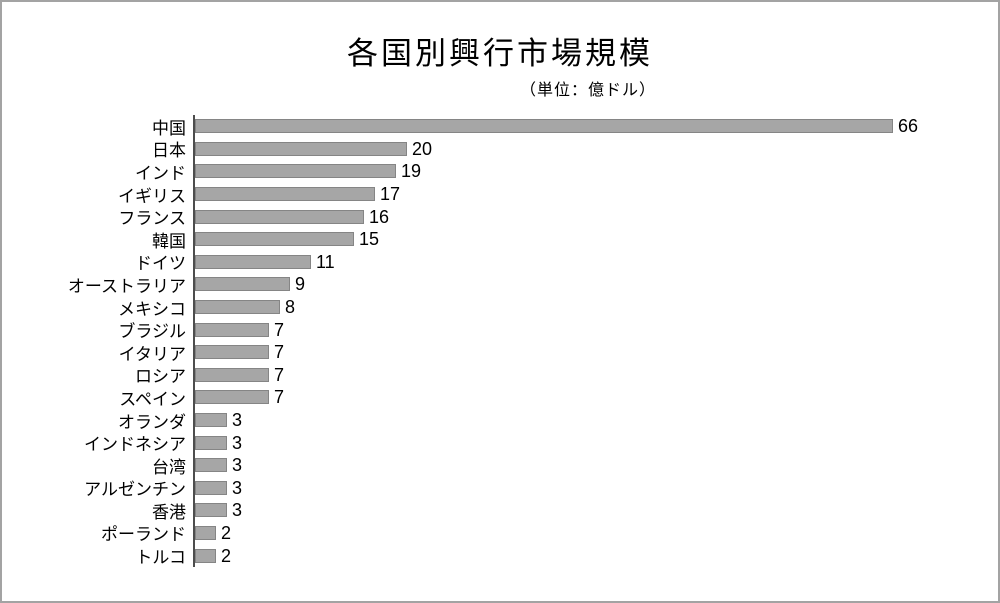 This screenshot has height=603, width=1000. Describe the element at coordinates (126, 286) in the screenshot. I see `category-label: オーストラリア` at that location.